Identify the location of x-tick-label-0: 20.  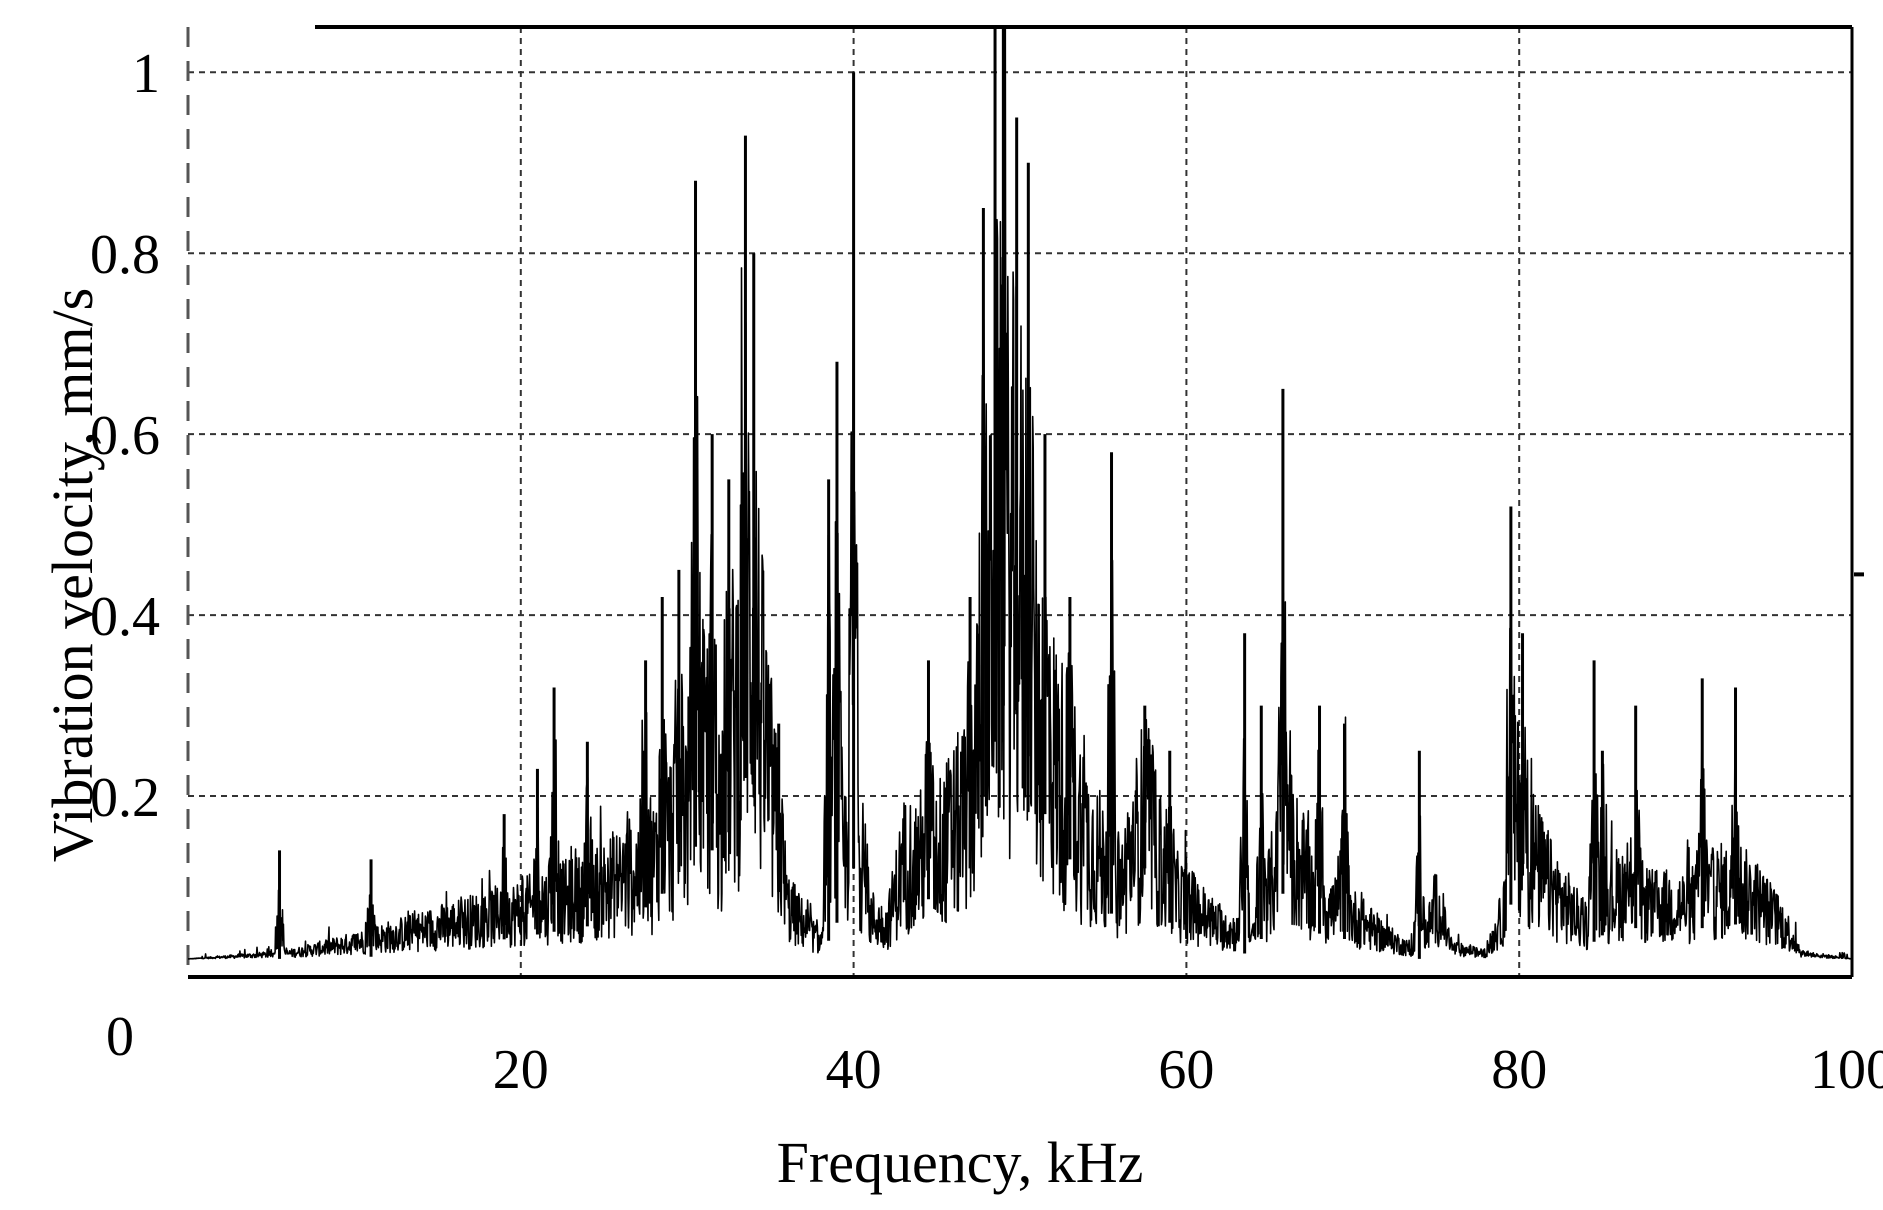
(521, 1070).